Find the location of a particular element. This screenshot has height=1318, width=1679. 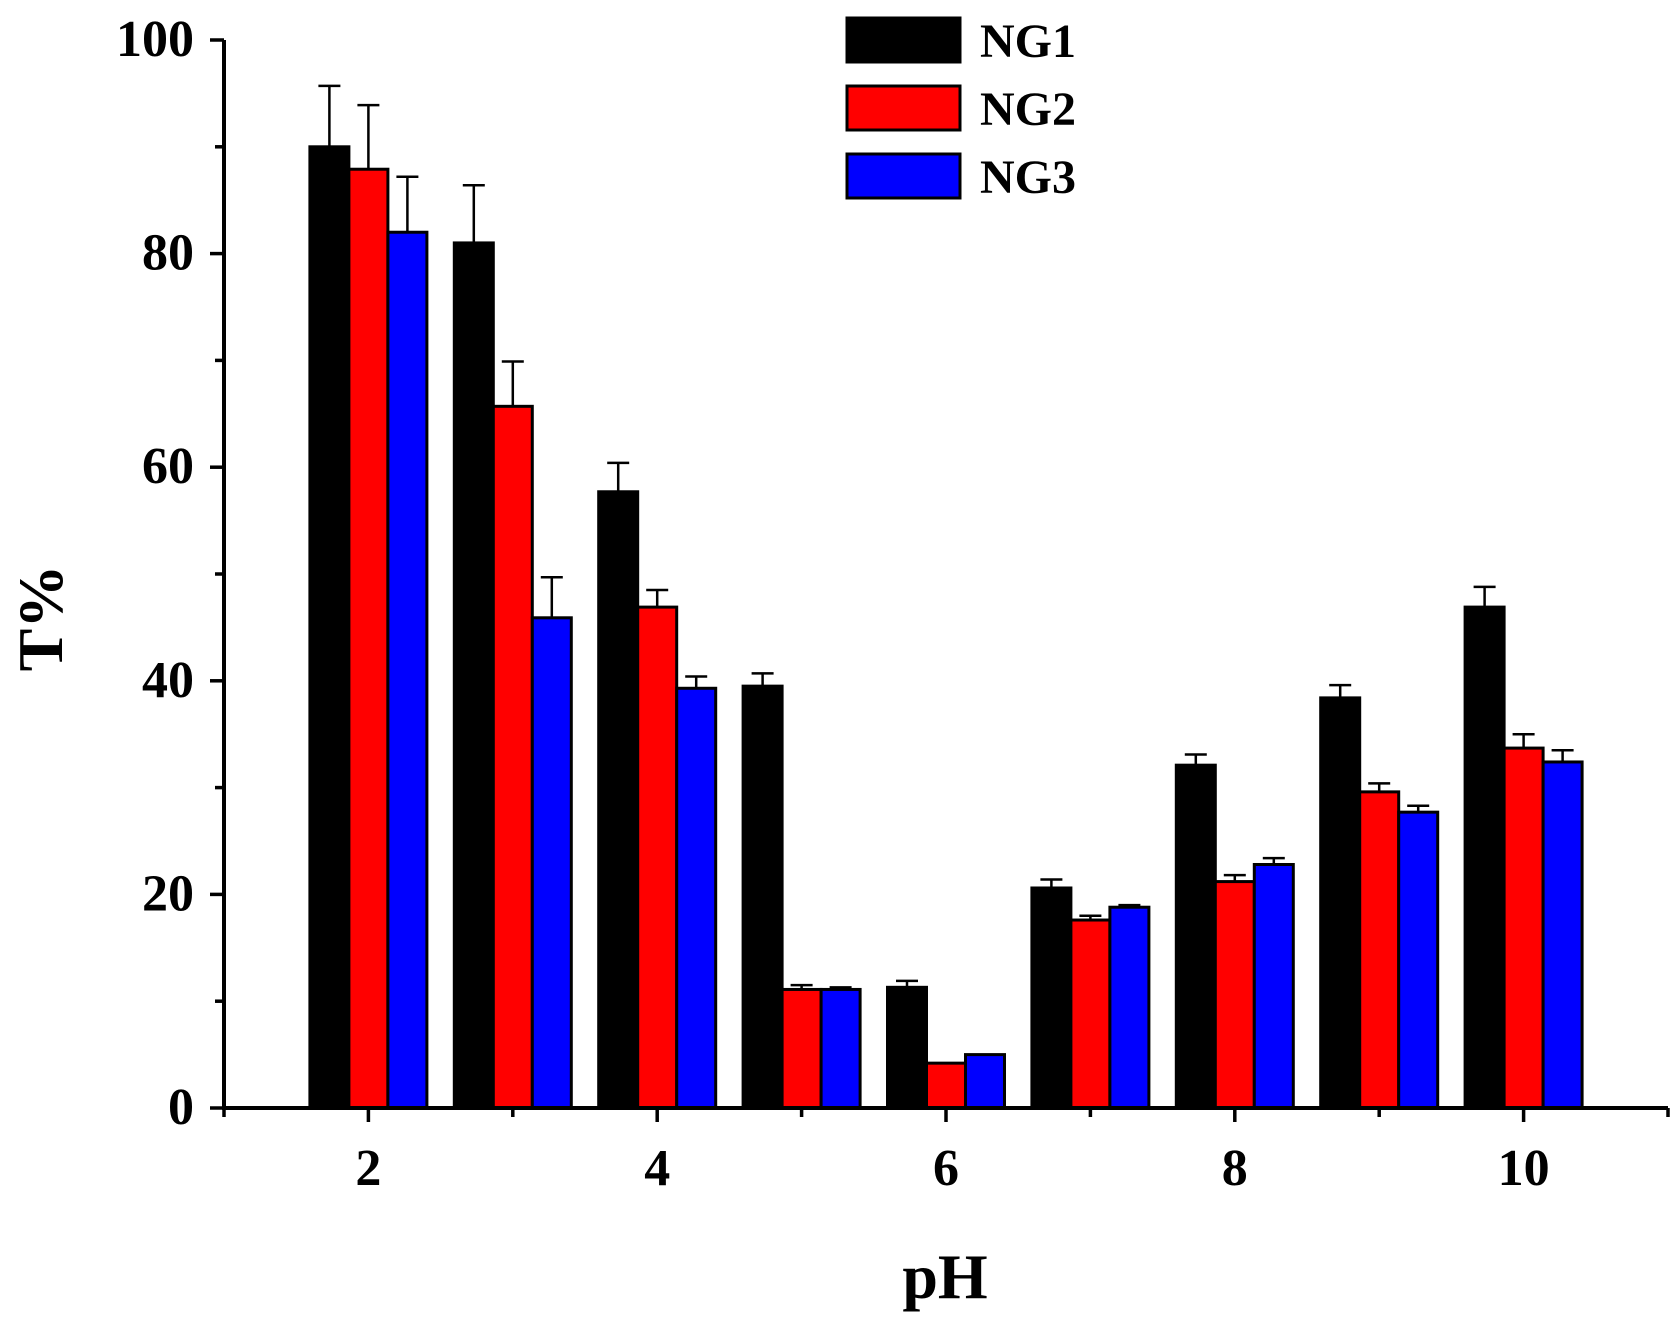

legend: NG1 NG2 NG3 is located at coordinates (960, 109).